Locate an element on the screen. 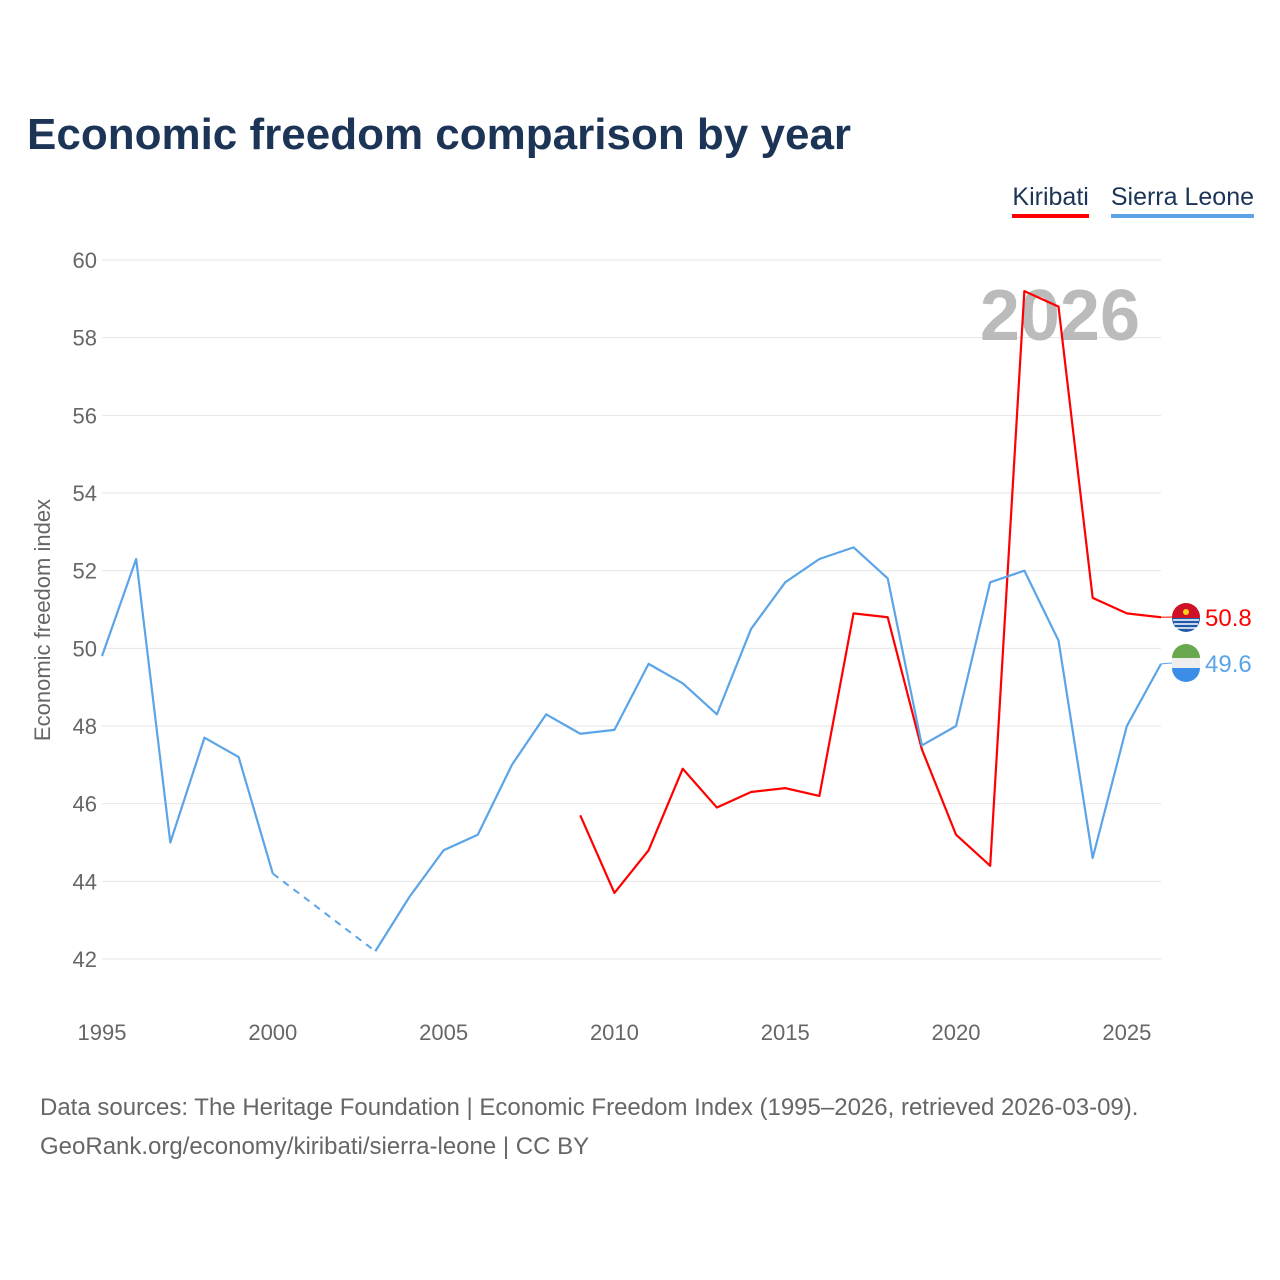 The image size is (1280, 1280). y-tick-label: 56 is located at coordinates (85, 415).